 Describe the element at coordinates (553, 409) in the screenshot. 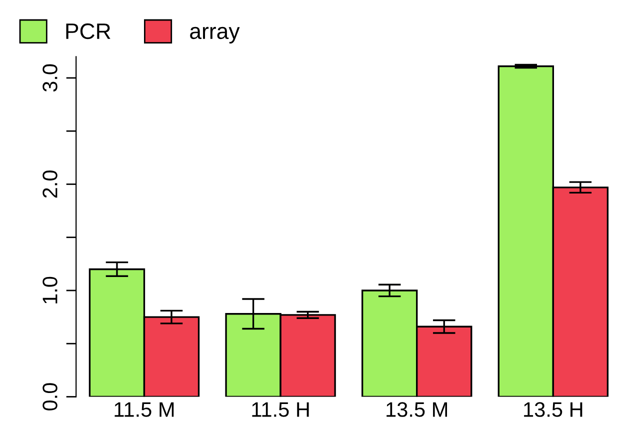

I see `x-tick-label: 13.5 H` at that location.